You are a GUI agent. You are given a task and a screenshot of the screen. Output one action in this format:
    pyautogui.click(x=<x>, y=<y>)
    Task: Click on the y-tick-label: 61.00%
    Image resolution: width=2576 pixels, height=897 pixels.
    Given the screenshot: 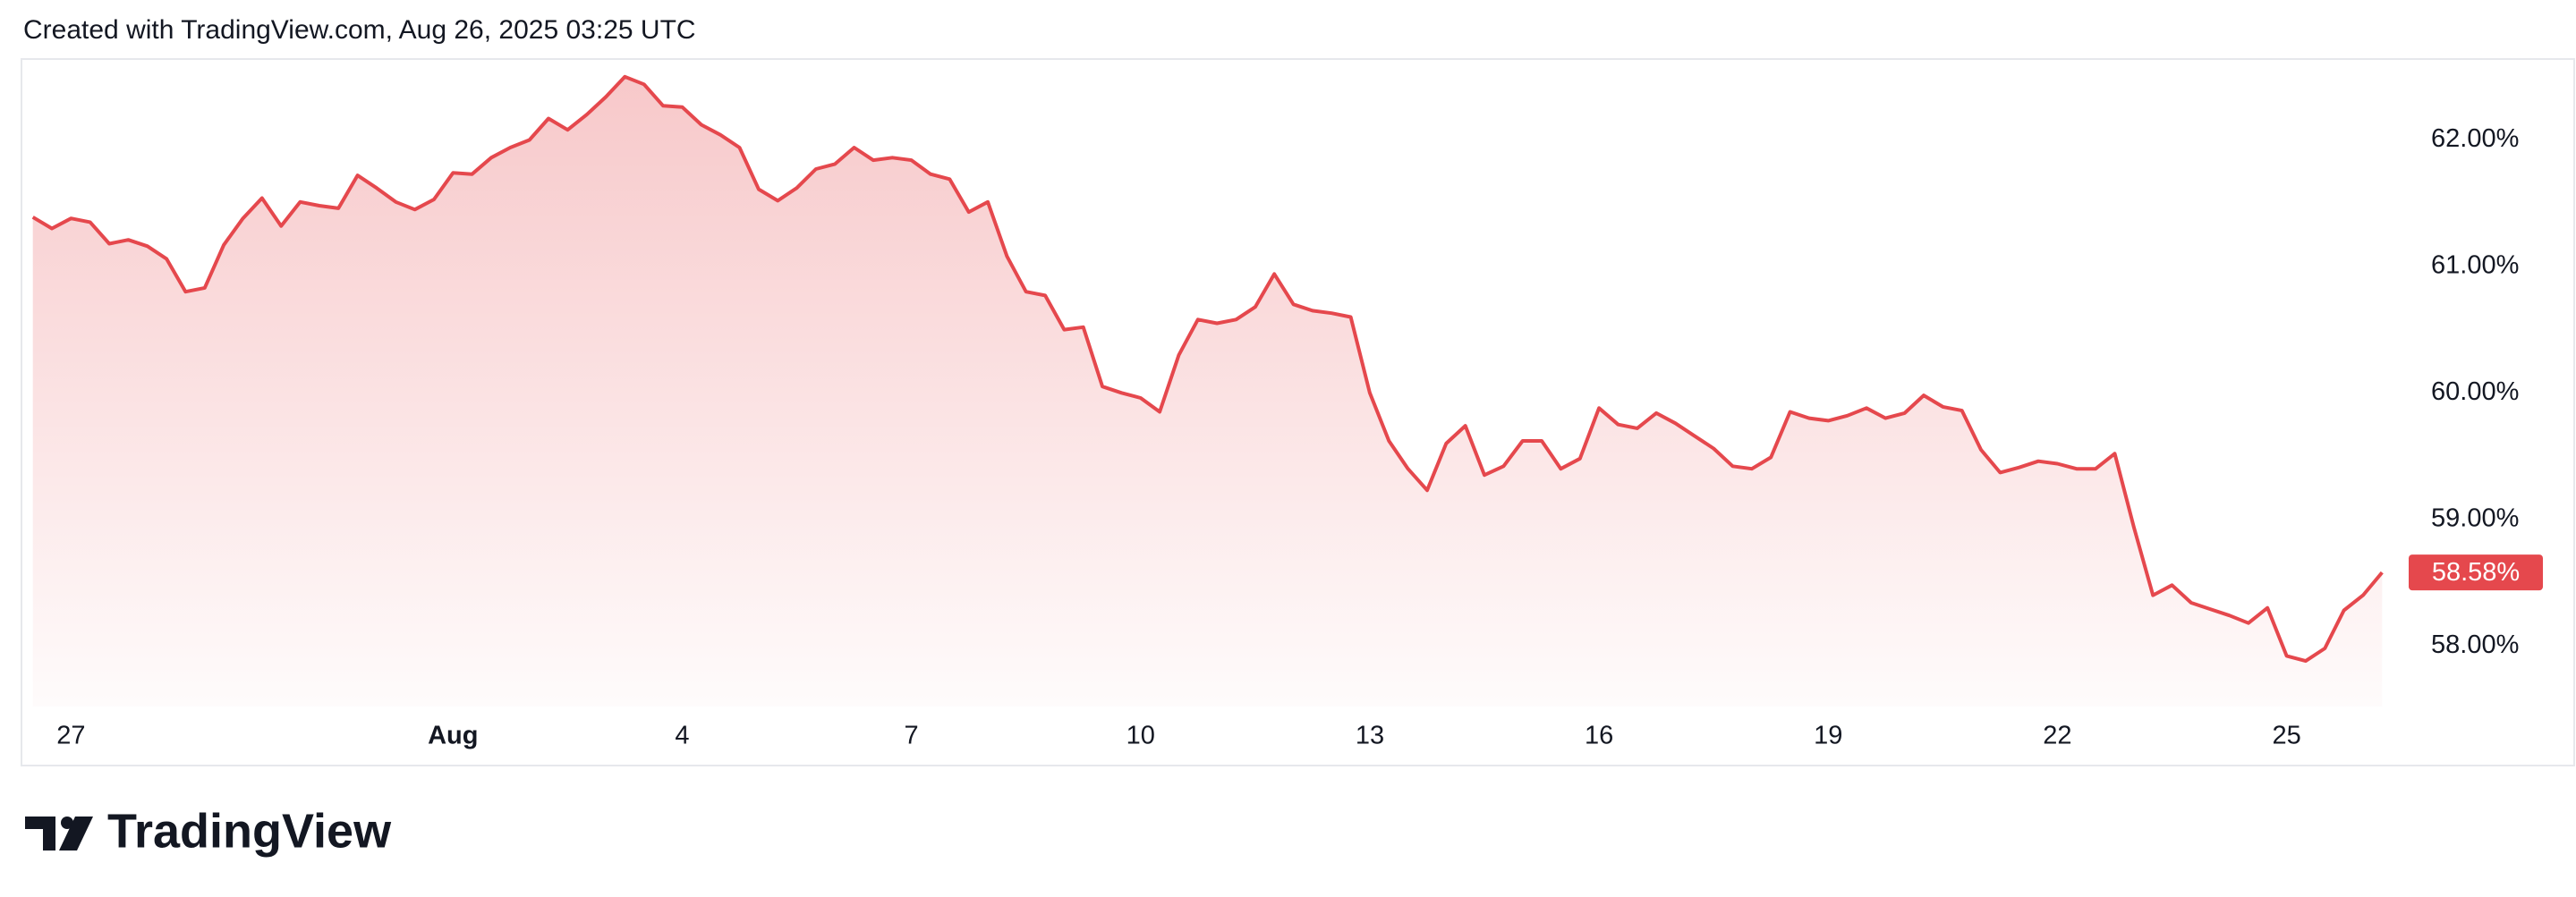 What is the action you would take?
    pyautogui.click(x=2475, y=265)
    